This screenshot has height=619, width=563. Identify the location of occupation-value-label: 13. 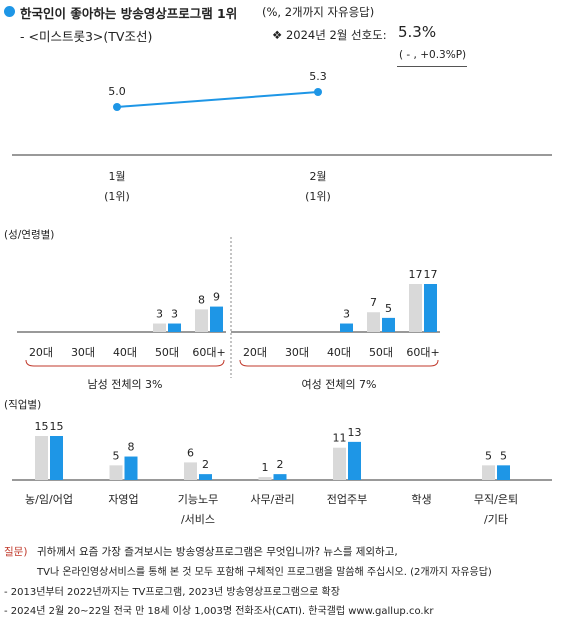
(355, 432).